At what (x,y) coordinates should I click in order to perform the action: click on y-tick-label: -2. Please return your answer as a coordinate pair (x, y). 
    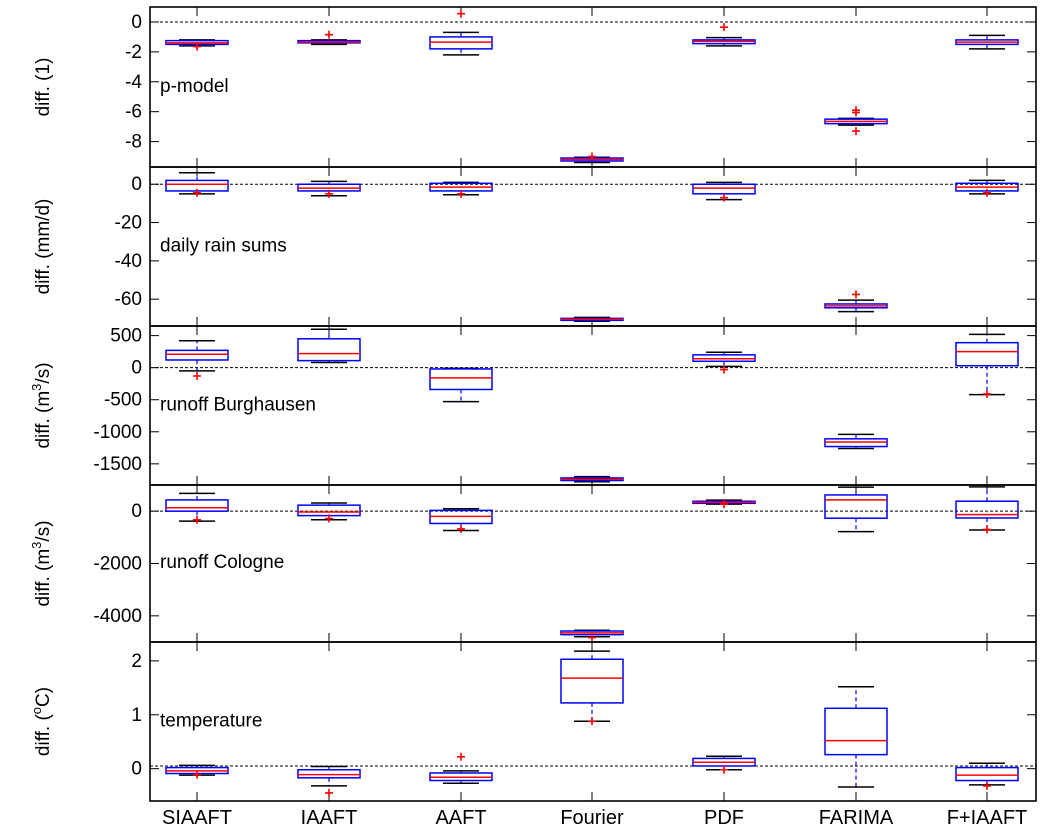
    Looking at the image, I should click on (133, 52).